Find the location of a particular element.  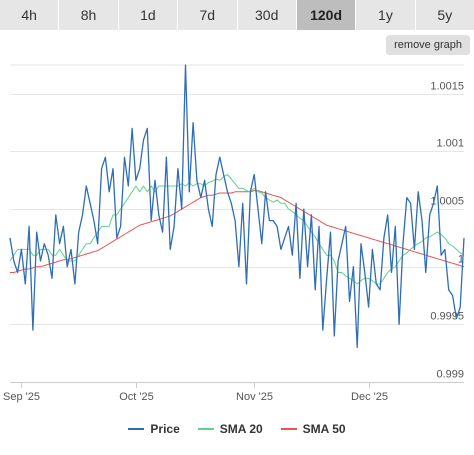

tab-1y: 1y is located at coordinates (386, 15).